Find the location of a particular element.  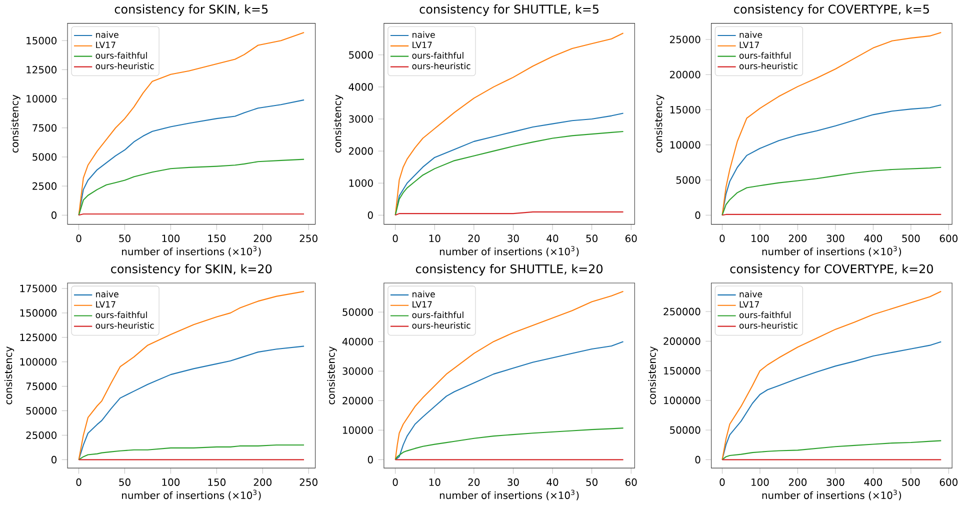

y-tick-label: 12500 is located at coordinates (41, 70).